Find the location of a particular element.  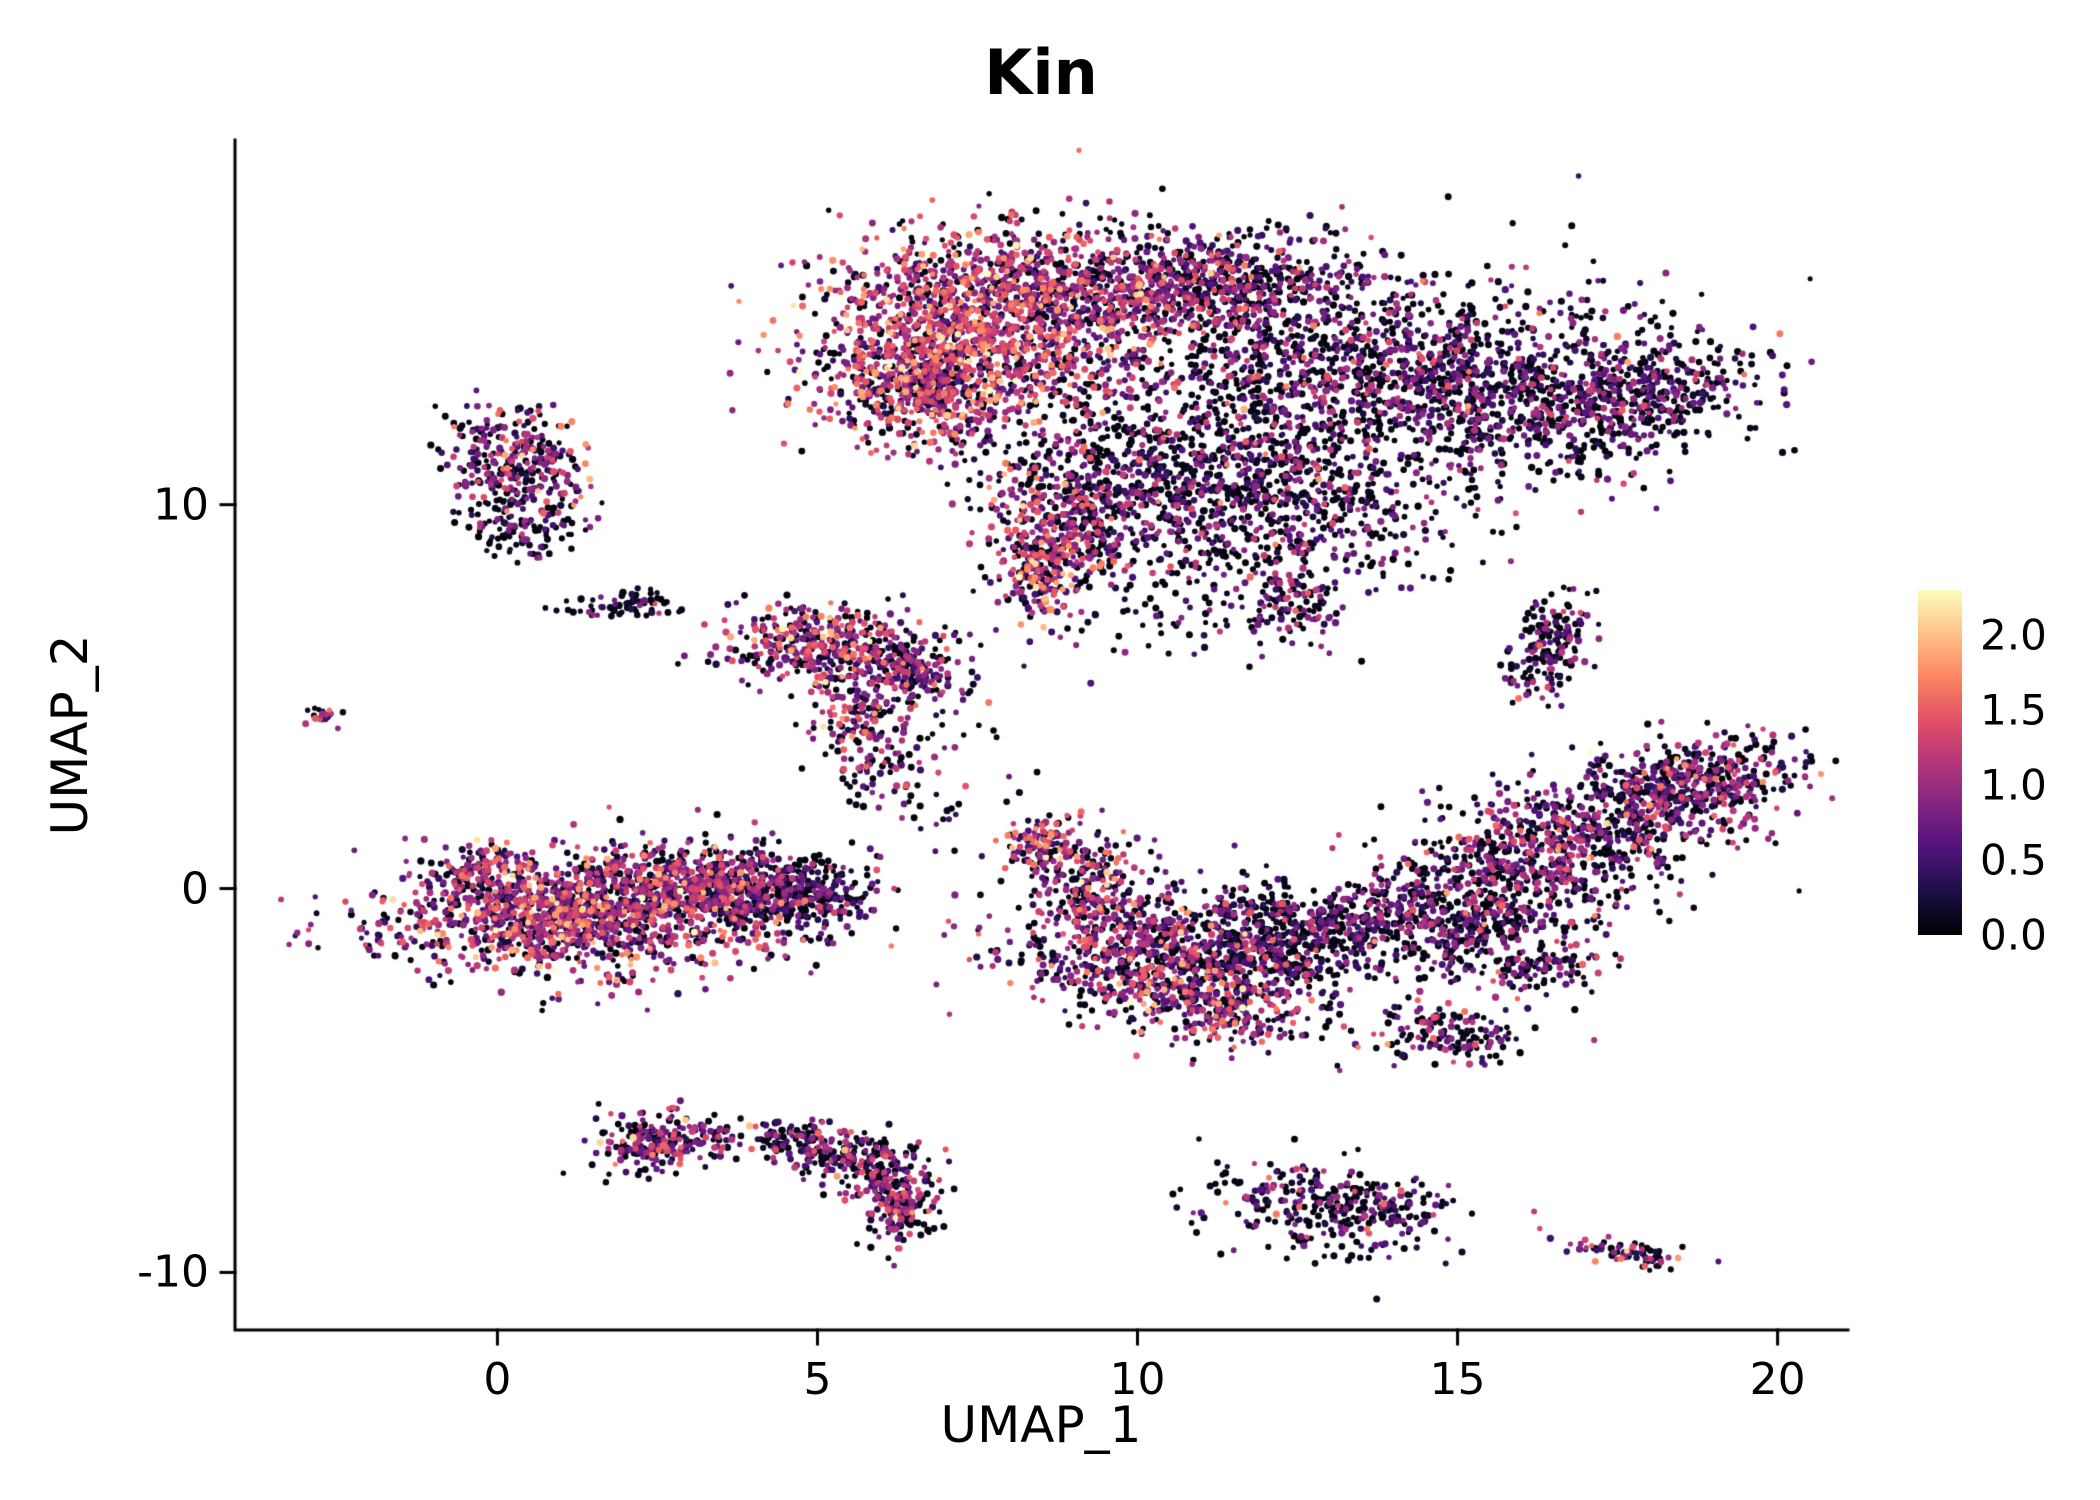

y-axis-label: UMAP_2 is located at coordinates (70, 735).